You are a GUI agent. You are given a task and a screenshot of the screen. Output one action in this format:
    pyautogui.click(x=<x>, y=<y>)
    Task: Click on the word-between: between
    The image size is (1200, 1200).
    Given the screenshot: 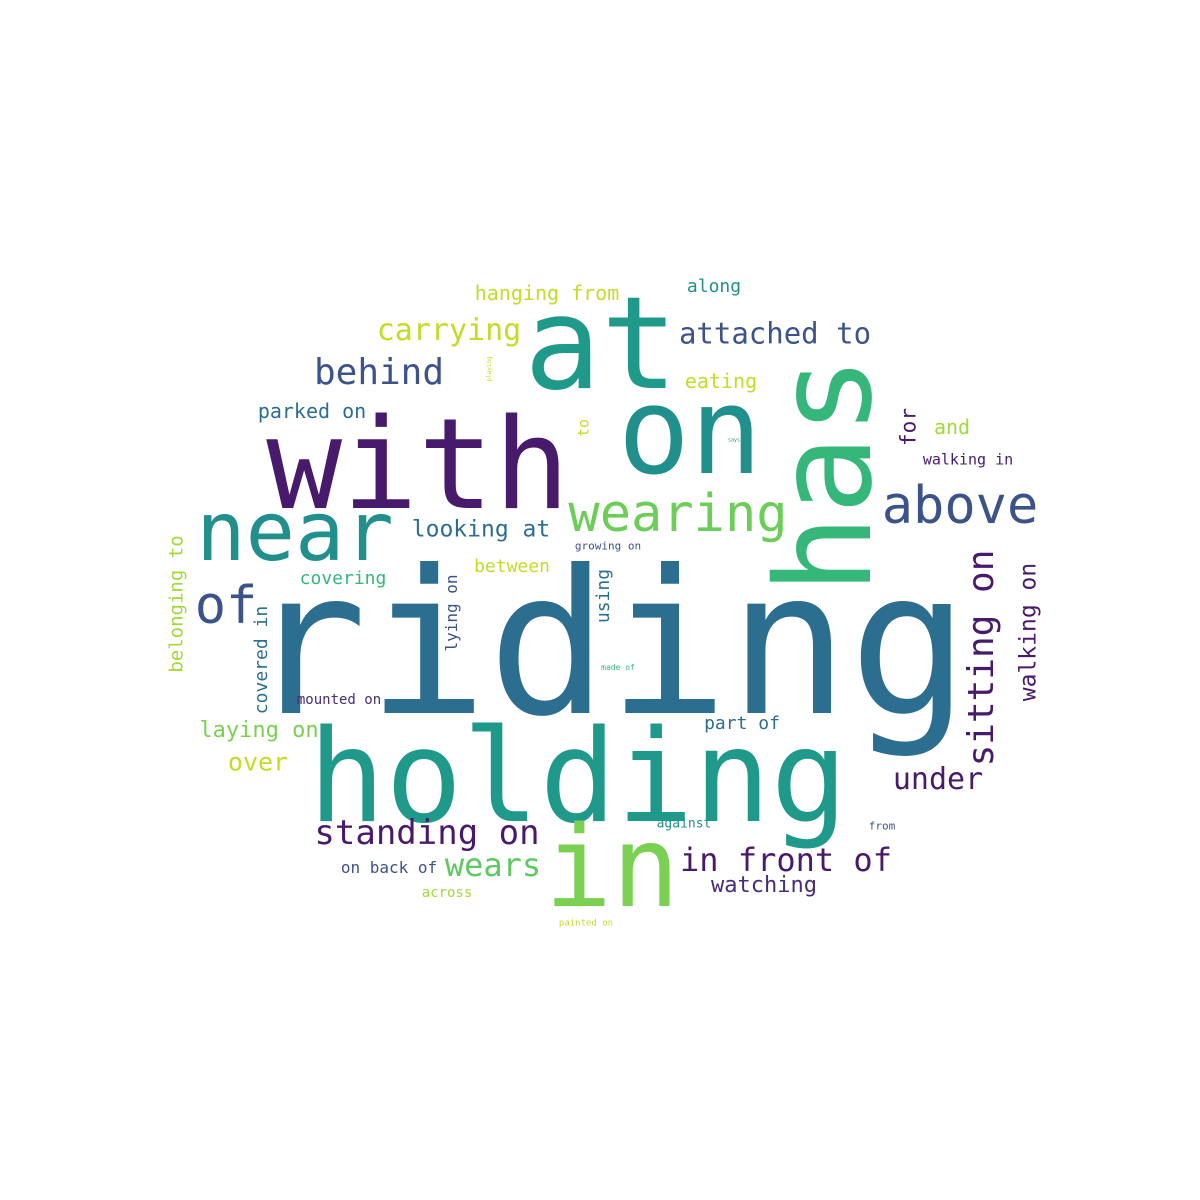 What is the action you would take?
    pyautogui.click(x=512, y=566)
    